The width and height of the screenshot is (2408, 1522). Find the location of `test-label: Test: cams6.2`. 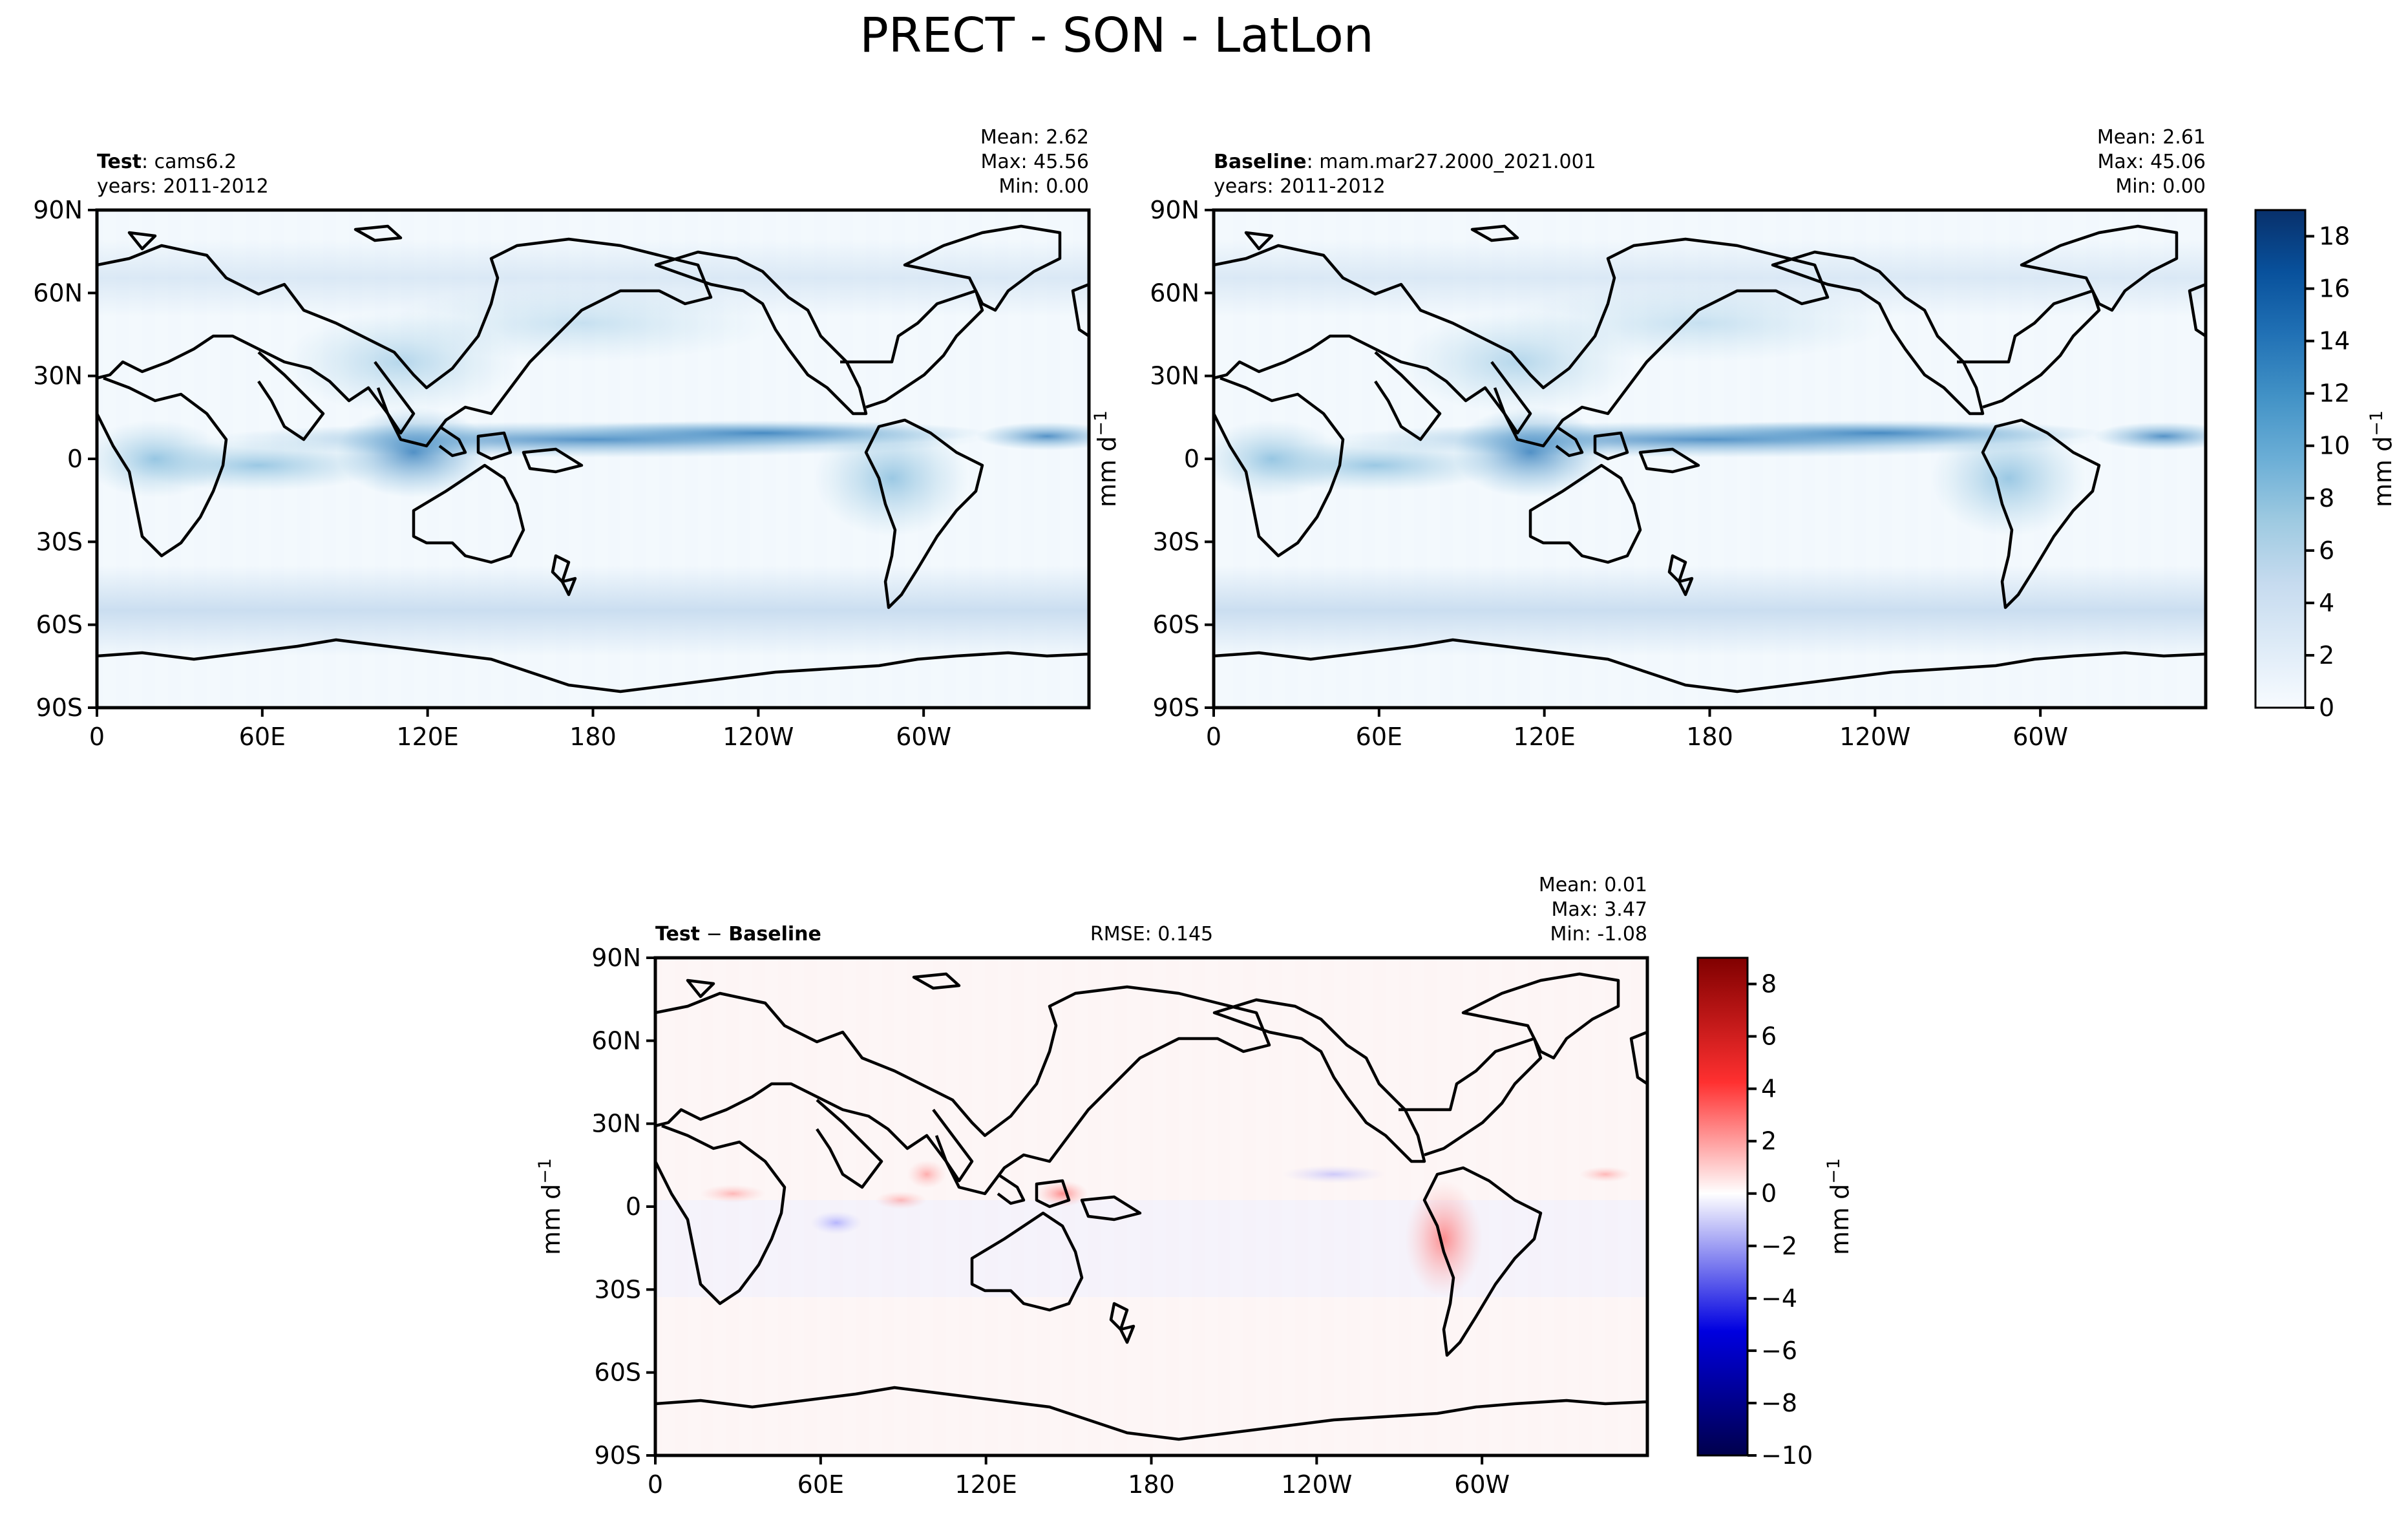

test-label: Test: cams6.2 is located at coordinates (167, 162).